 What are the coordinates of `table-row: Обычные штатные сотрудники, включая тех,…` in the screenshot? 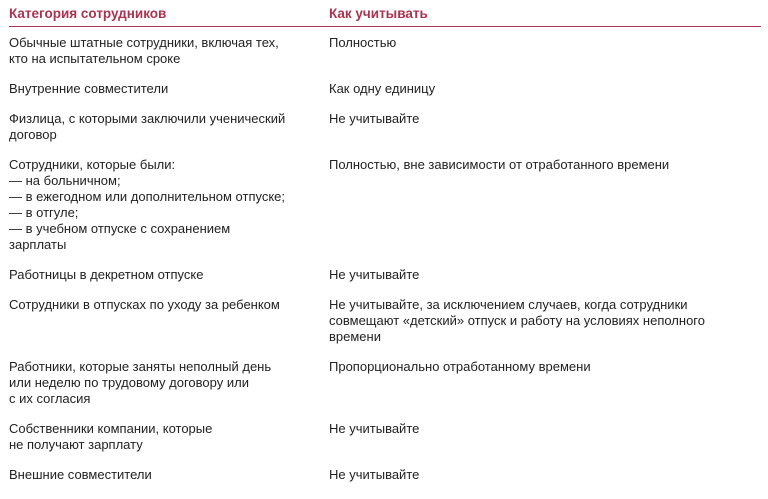 It's located at (385, 50).